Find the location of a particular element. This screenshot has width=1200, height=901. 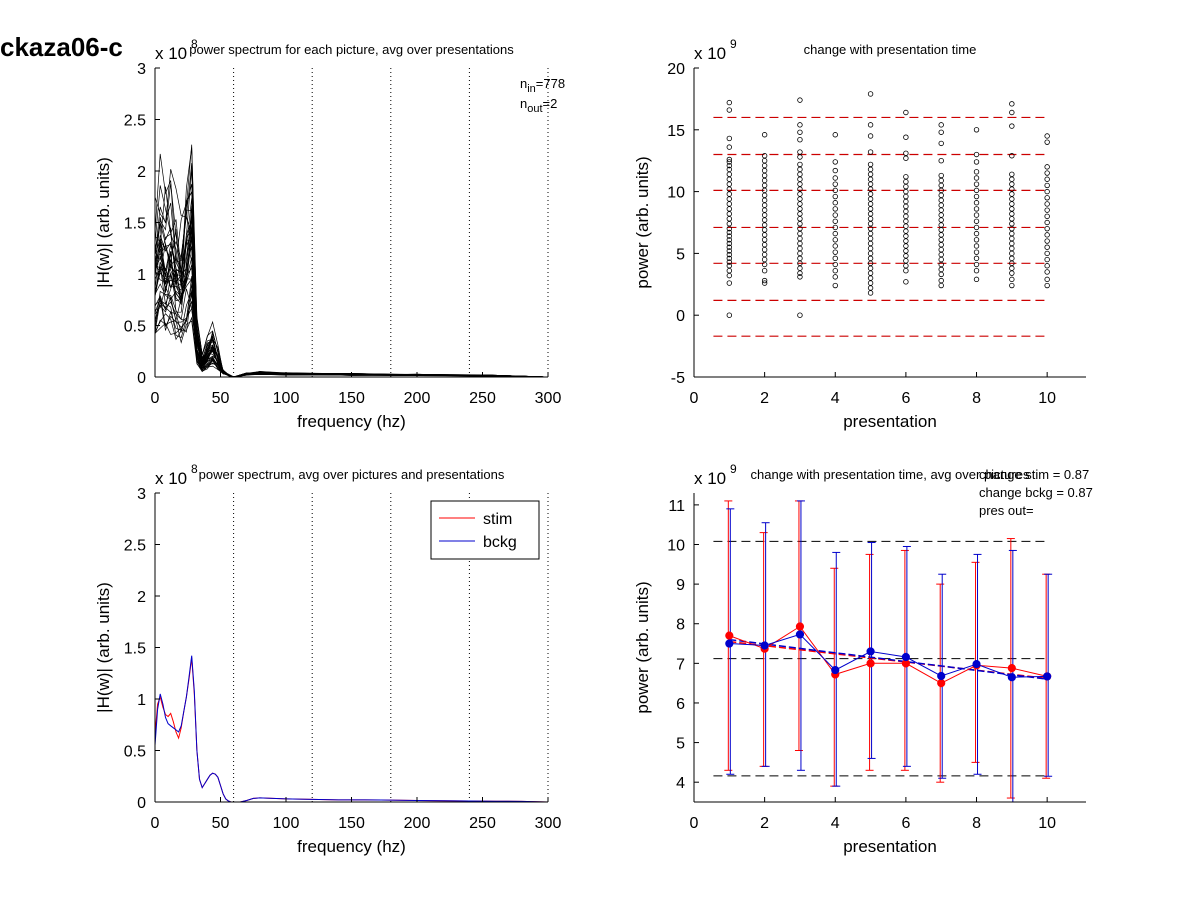

bckg-mean-line is located at coordinates (888, 655).